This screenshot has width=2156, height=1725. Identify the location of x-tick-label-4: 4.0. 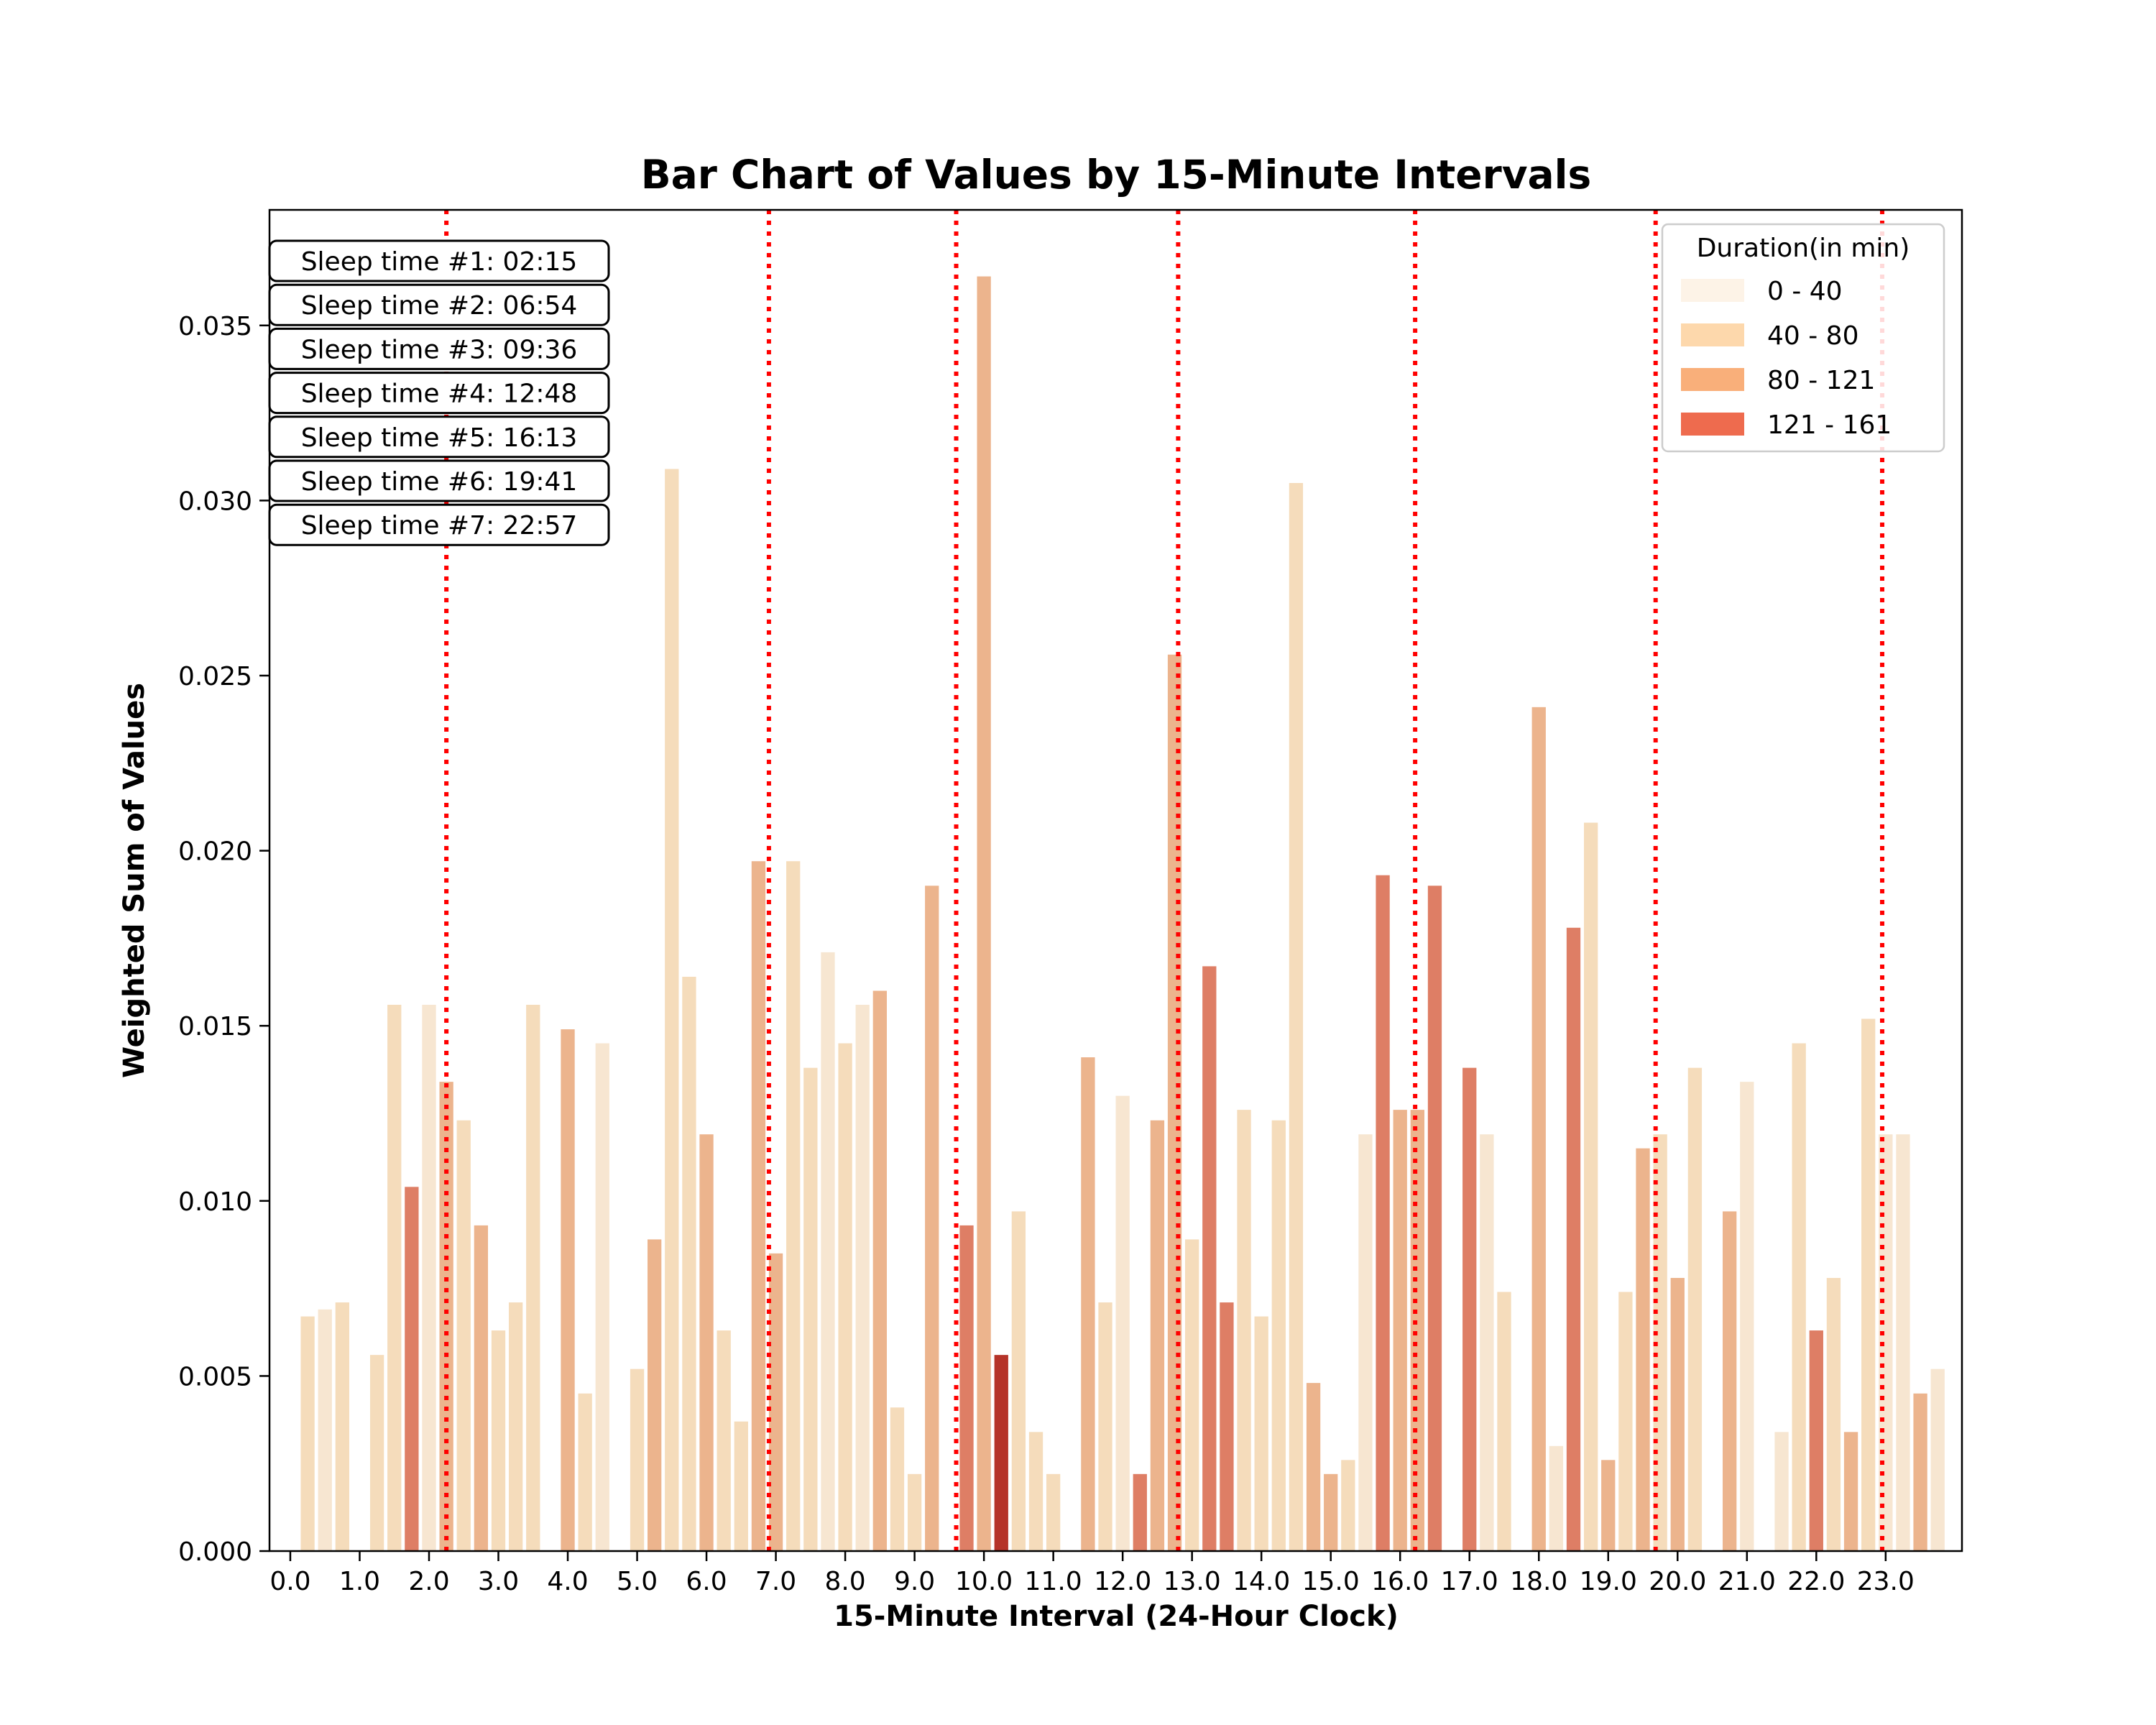
(567, 1581).